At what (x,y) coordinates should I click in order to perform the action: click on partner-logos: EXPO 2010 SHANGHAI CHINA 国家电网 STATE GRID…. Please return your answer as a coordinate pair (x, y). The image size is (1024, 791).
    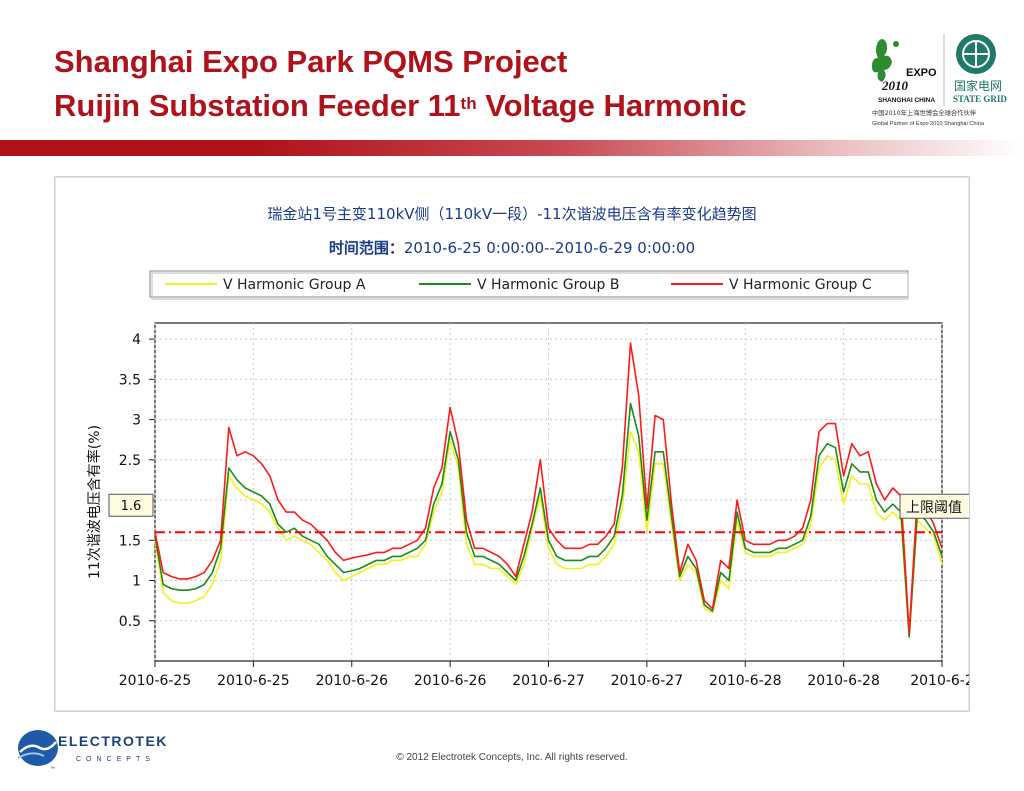
    Looking at the image, I should click on (940, 80).